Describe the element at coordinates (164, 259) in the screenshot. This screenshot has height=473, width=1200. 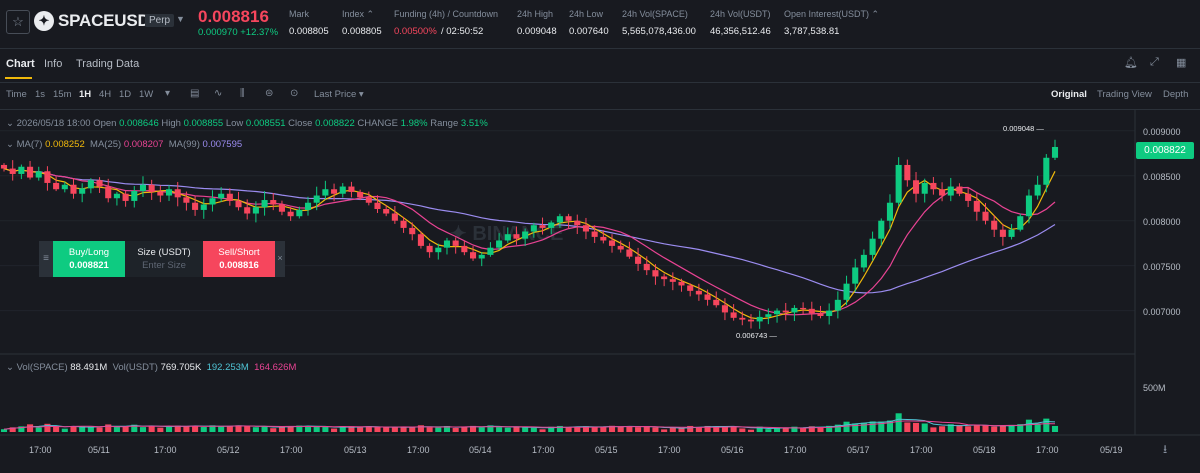
I see `size-input: Size (USDT) Enter Size` at that location.